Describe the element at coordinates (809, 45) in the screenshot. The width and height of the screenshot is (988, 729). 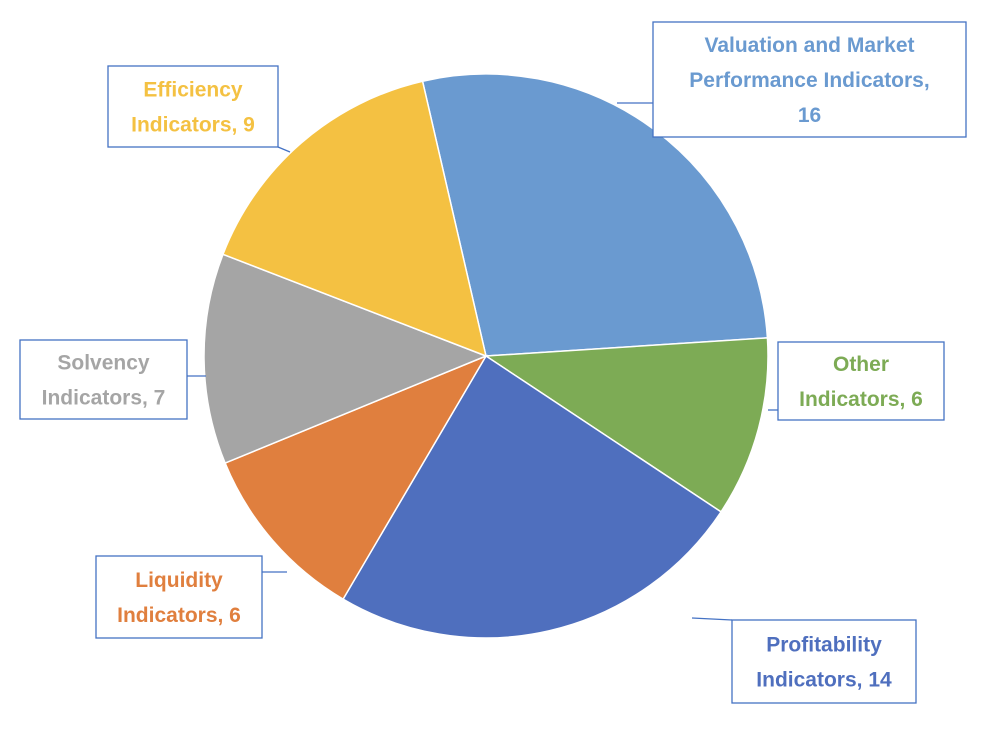
I see `data-label: Valuation and Market` at that location.